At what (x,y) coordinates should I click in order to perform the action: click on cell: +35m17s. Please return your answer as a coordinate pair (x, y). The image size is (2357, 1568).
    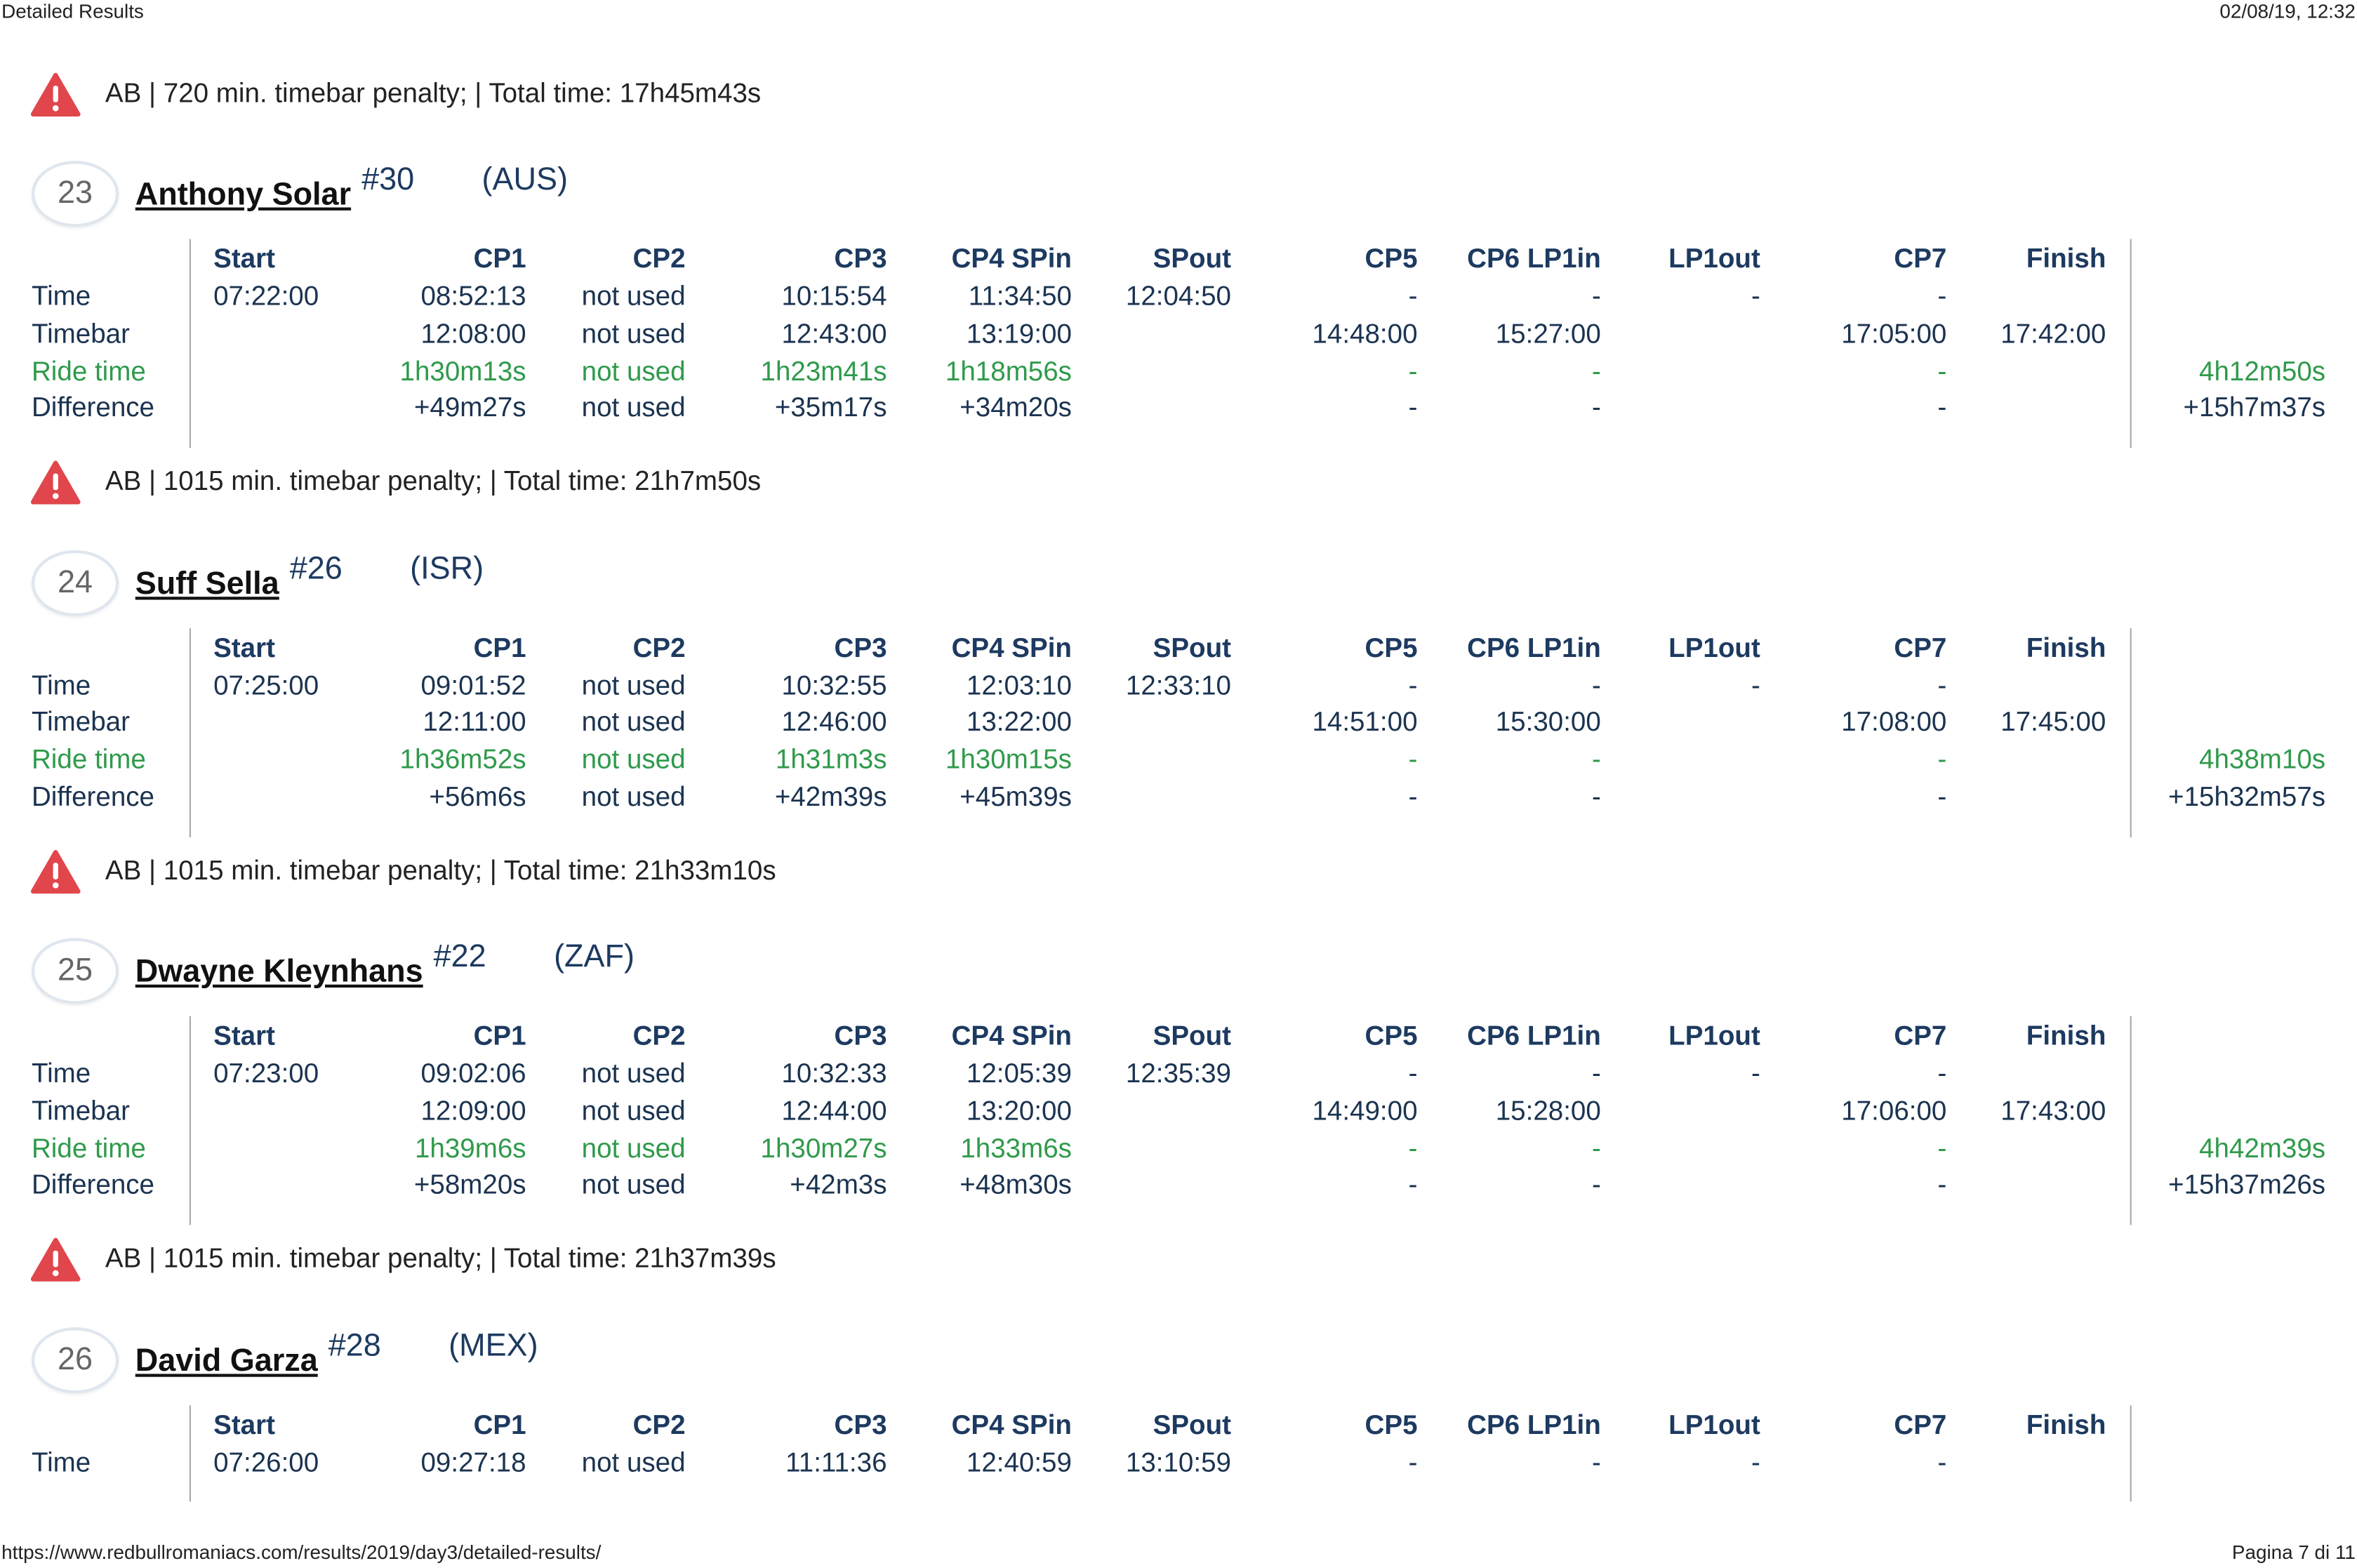
    Looking at the image, I should click on (830, 407).